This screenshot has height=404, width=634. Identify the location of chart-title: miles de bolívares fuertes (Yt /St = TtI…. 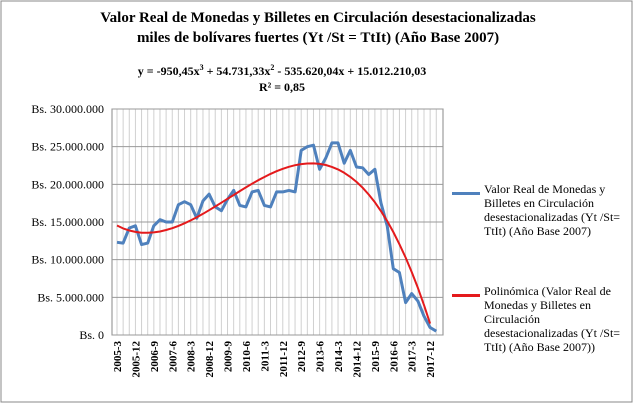
(318, 38).